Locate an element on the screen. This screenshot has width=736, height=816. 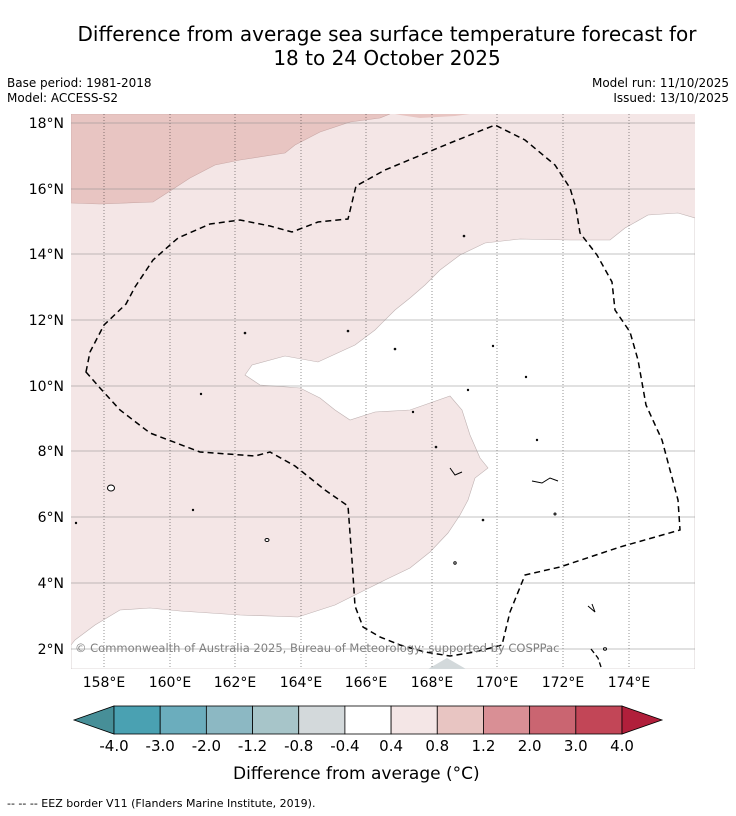
lat-label: 12°N is located at coordinates (46, 321).